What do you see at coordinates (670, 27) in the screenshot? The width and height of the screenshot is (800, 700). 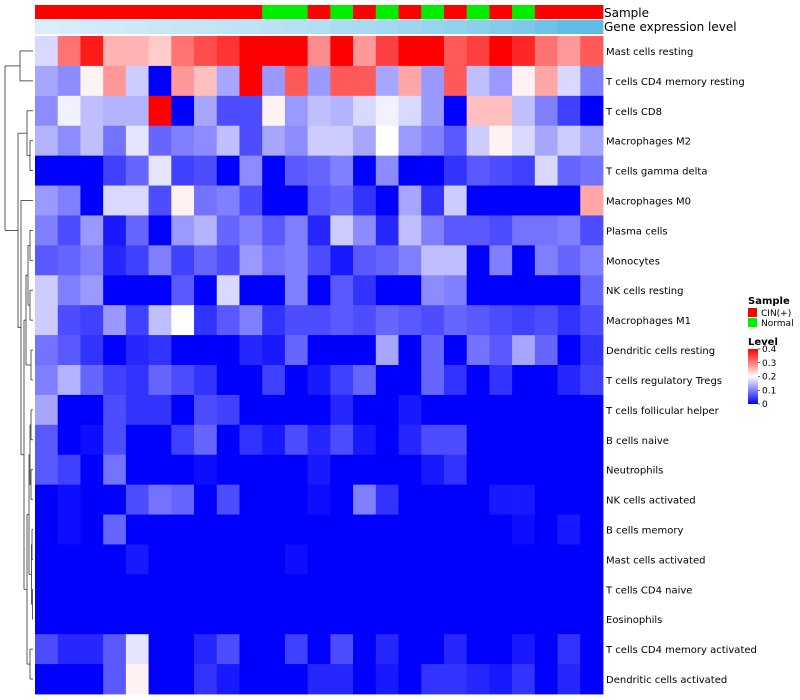 I see `annotation-label-expression: Gene expression level` at bounding box center [670, 27].